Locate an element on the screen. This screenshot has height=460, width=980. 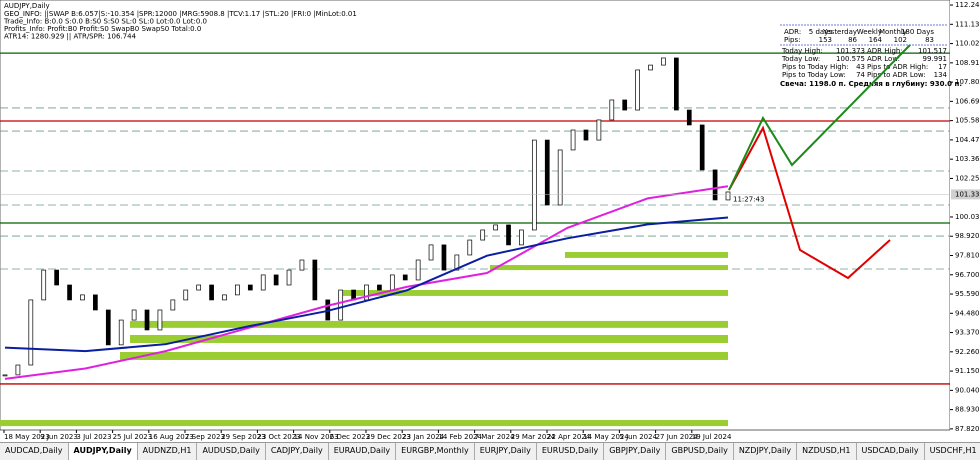
chart-tab: USDCHF,H1 is located at coordinates (952, 451).